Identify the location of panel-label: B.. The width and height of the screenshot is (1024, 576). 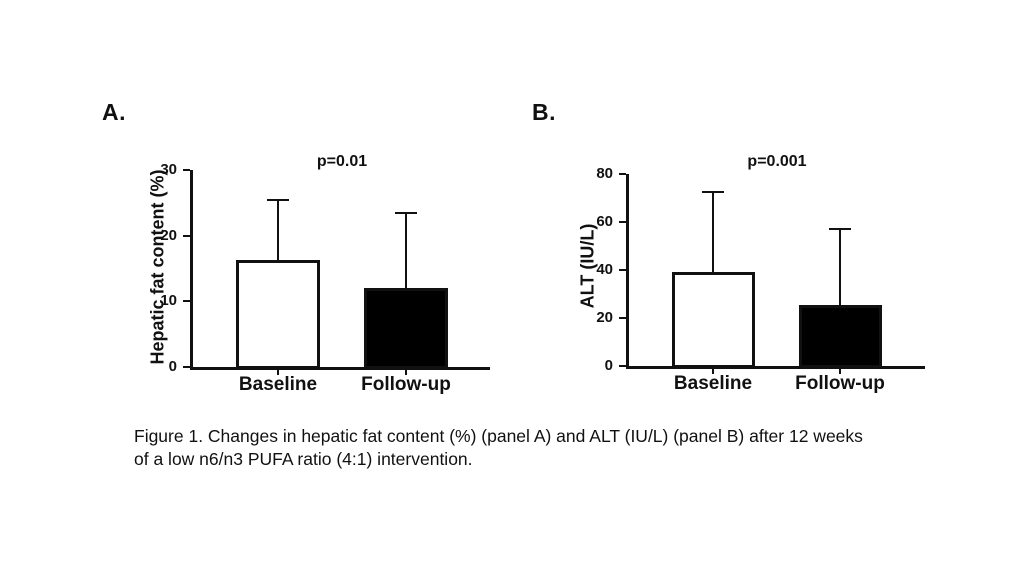
(544, 112).